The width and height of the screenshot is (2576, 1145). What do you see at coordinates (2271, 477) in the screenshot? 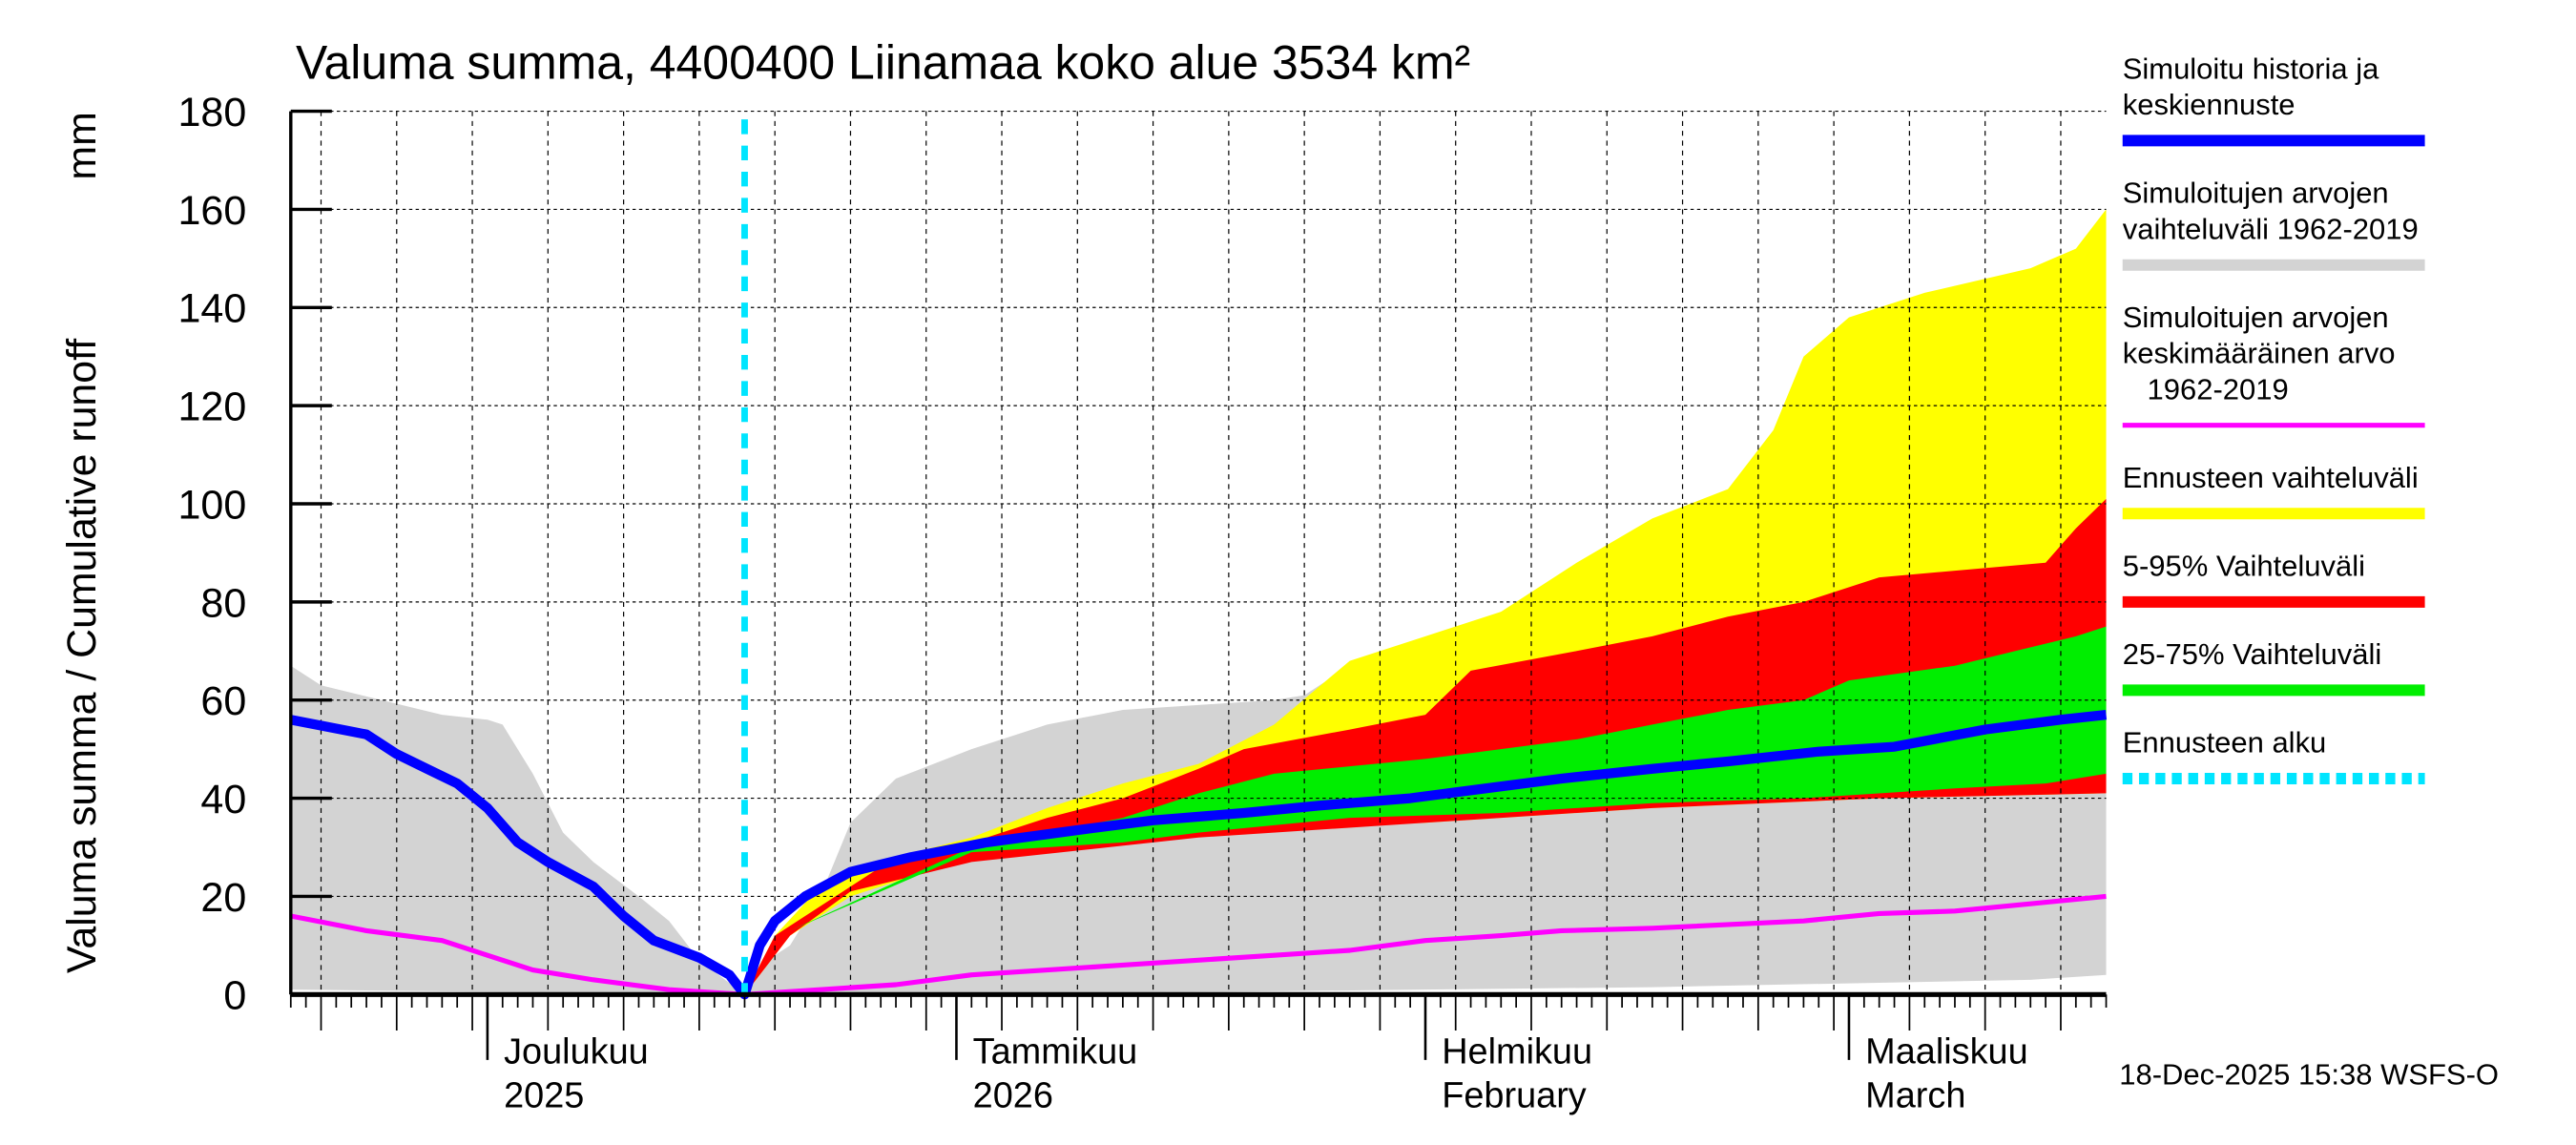
I see `legend-label: Ennusteen vaihteluväli` at bounding box center [2271, 477].